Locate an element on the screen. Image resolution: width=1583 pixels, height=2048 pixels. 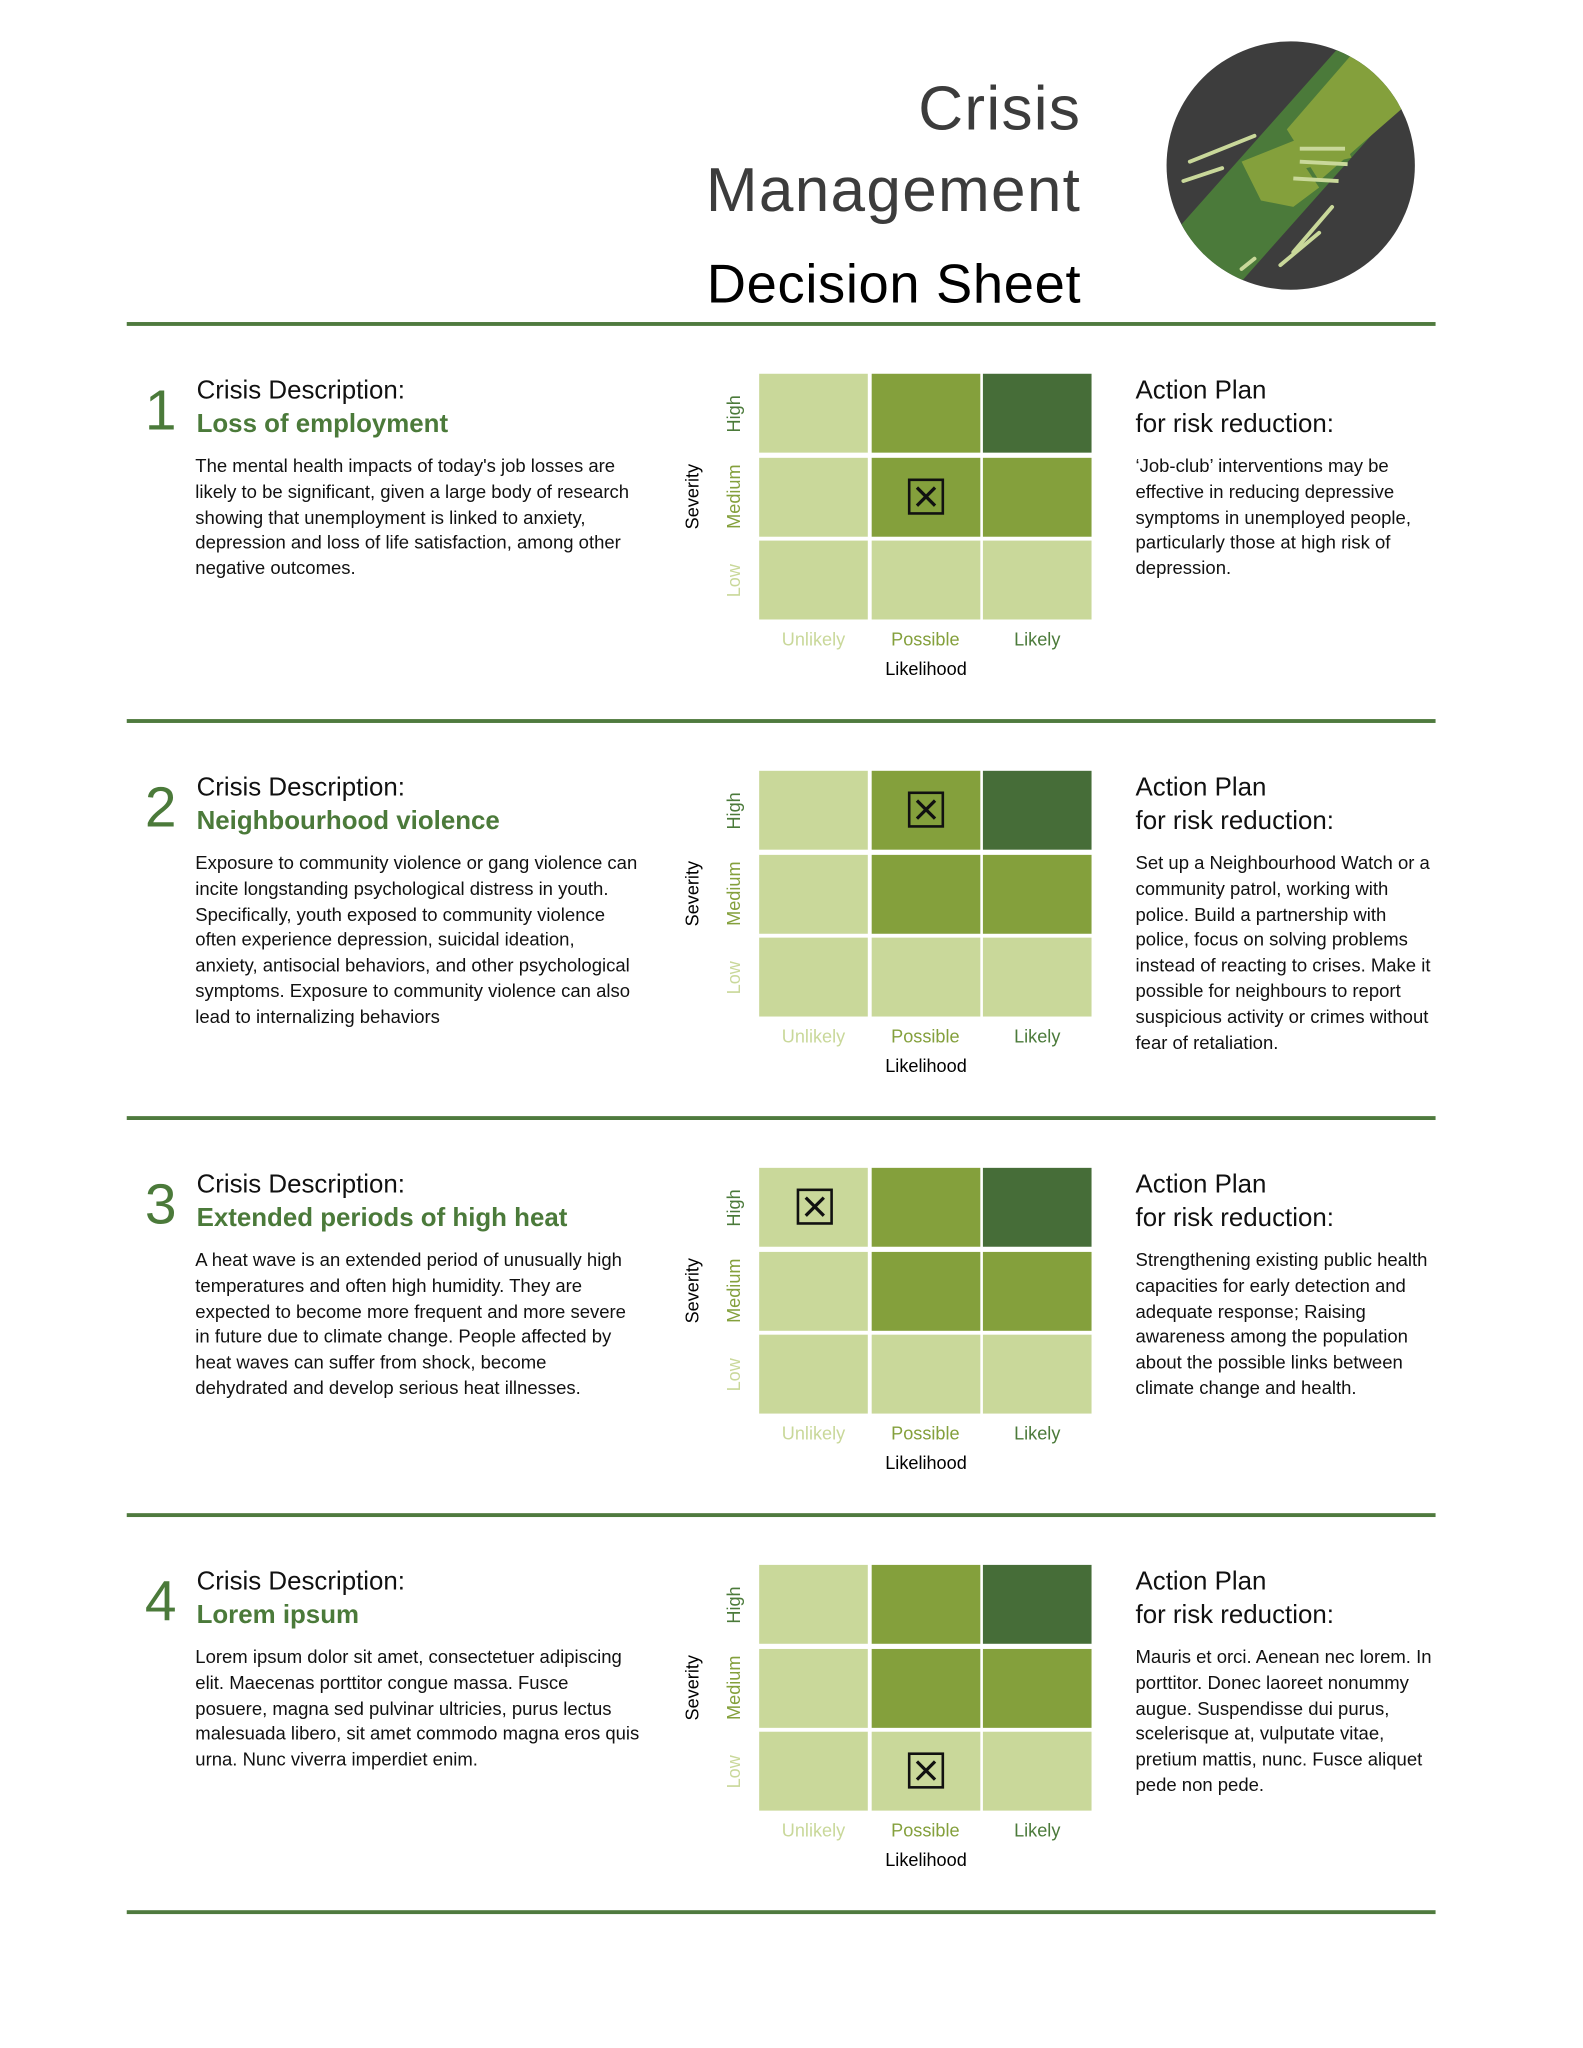
logo is located at coordinates (1290, 165).